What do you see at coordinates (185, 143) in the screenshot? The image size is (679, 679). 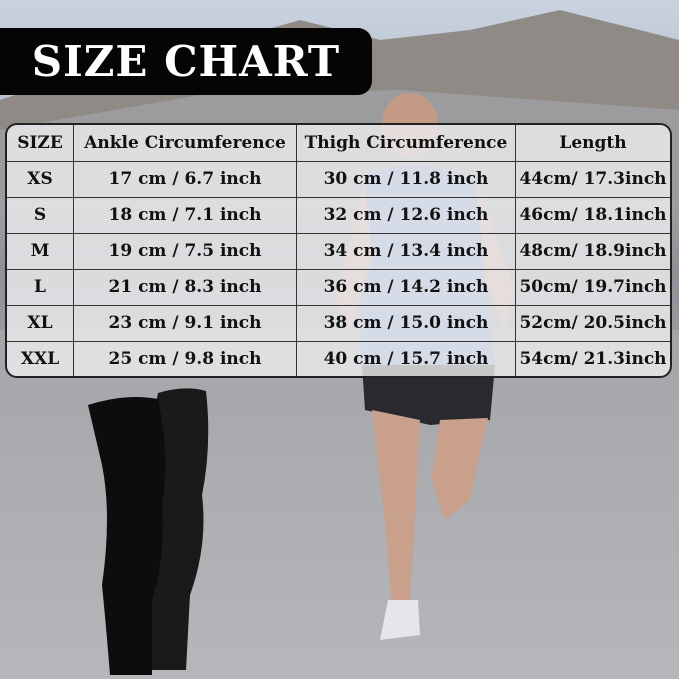 I see `header-ankle: Ankle Circumference` at bounding box center [185, 143].